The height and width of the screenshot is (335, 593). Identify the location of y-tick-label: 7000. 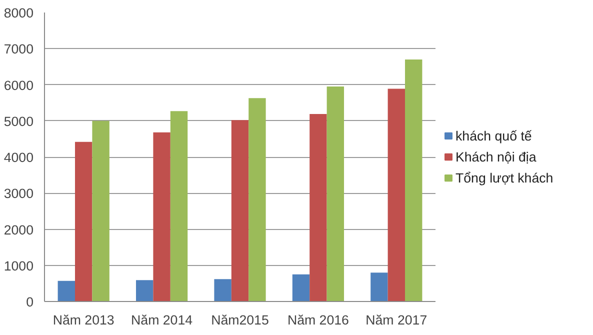
(19, 49).